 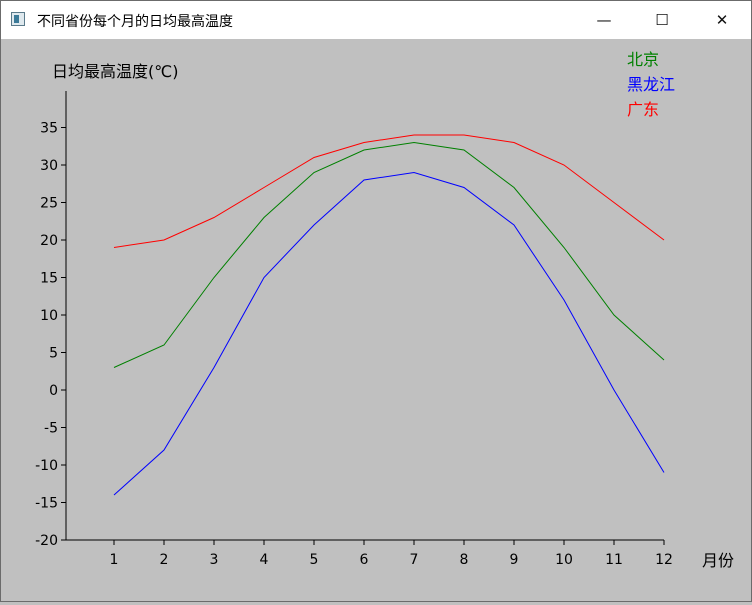 I want to click on y-tick-label: 20, so click(x=49, y=241).